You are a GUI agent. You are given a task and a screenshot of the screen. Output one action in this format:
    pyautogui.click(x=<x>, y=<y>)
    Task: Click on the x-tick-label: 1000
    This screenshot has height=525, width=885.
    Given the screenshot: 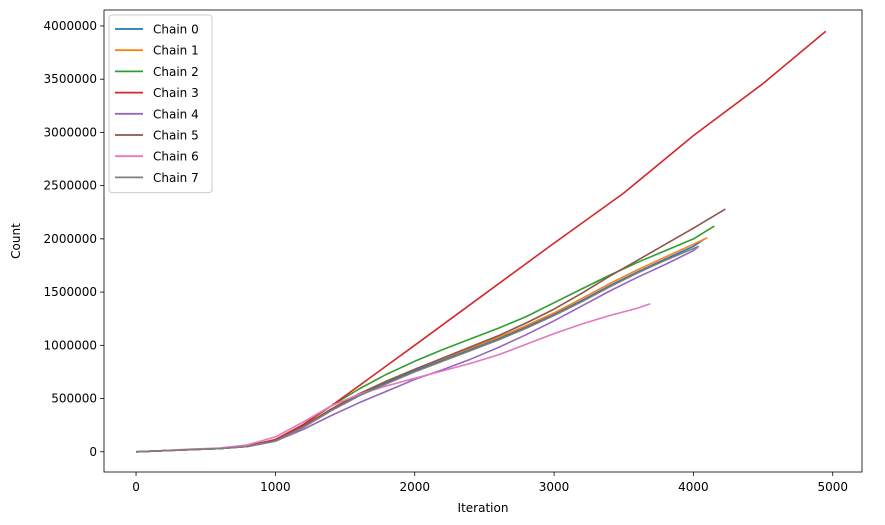 What is the action you would take?
    pyautogui.click(x=275, y=487)
    